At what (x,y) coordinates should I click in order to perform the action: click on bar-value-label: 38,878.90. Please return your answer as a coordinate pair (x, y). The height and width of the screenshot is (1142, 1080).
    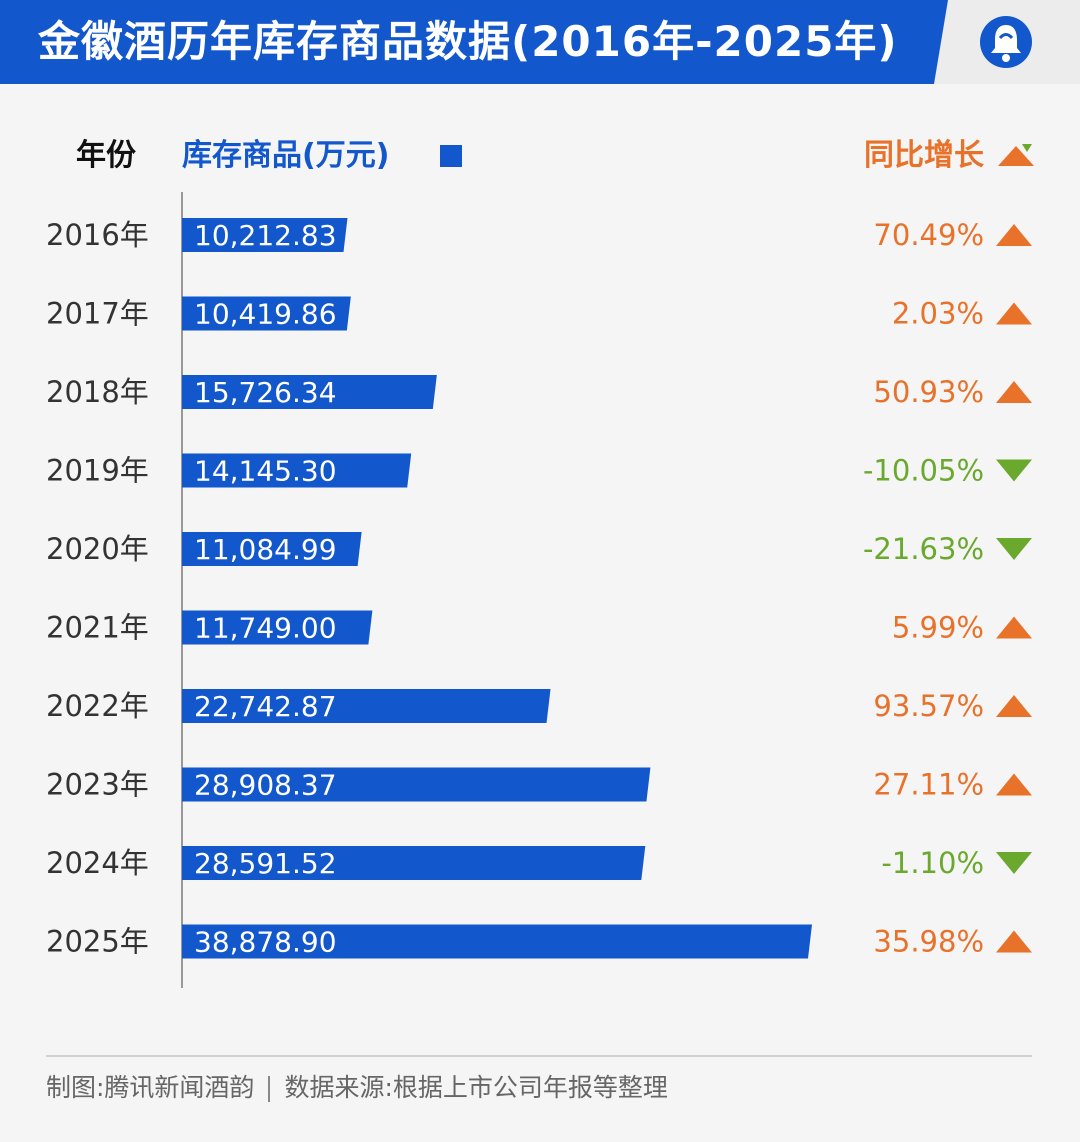
    Looking at the image, I should click on (265, 942).